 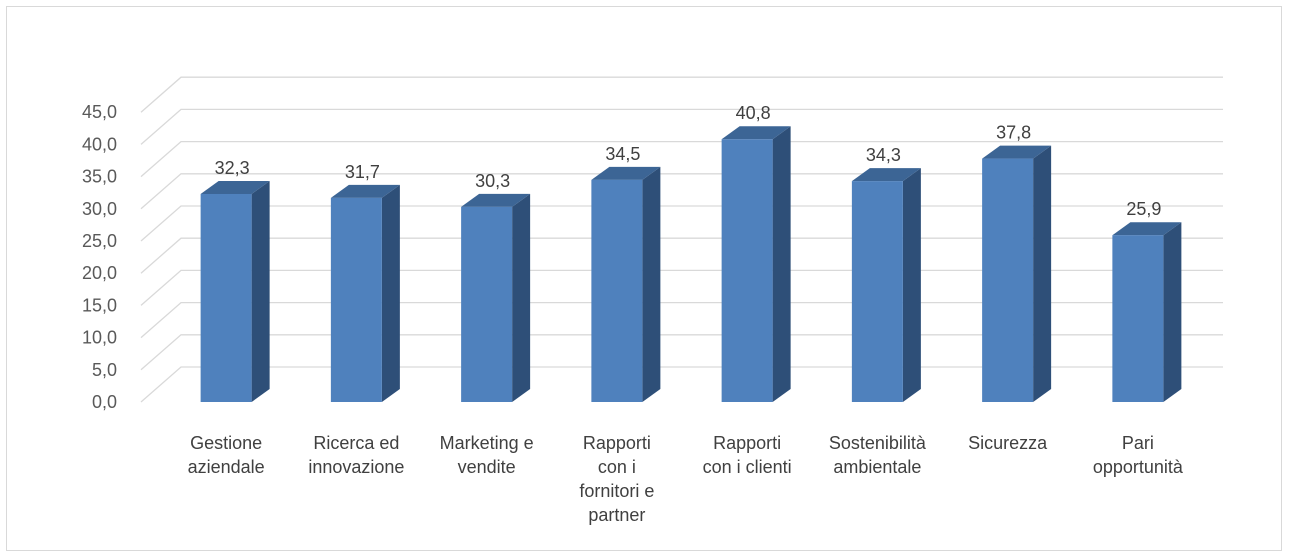 I want to click on data-label: 37,8, so click(x=1013, y=133).